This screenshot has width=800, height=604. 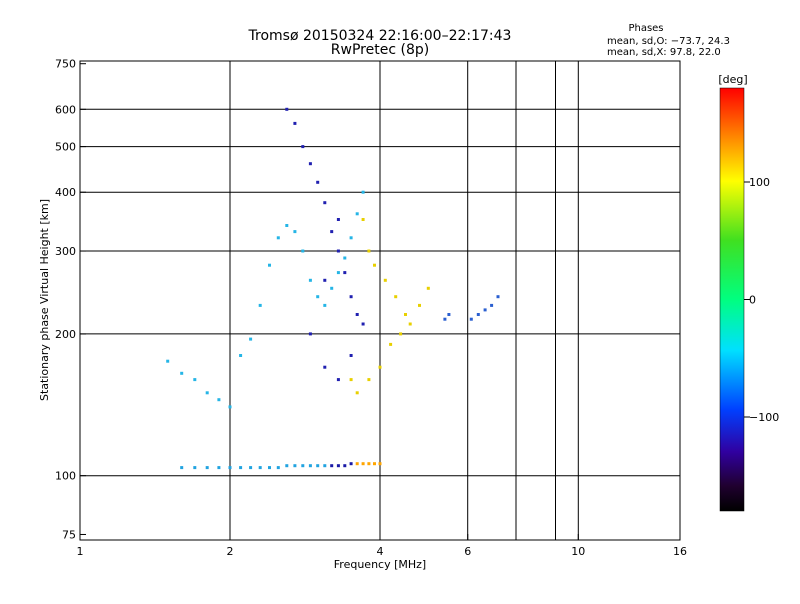 What do you see at coordinates (668, 41) in the screenshot?
I see `phases-stat-o: mean, sd,O: −73.7, 24.3` at bounding box center [668, 41].